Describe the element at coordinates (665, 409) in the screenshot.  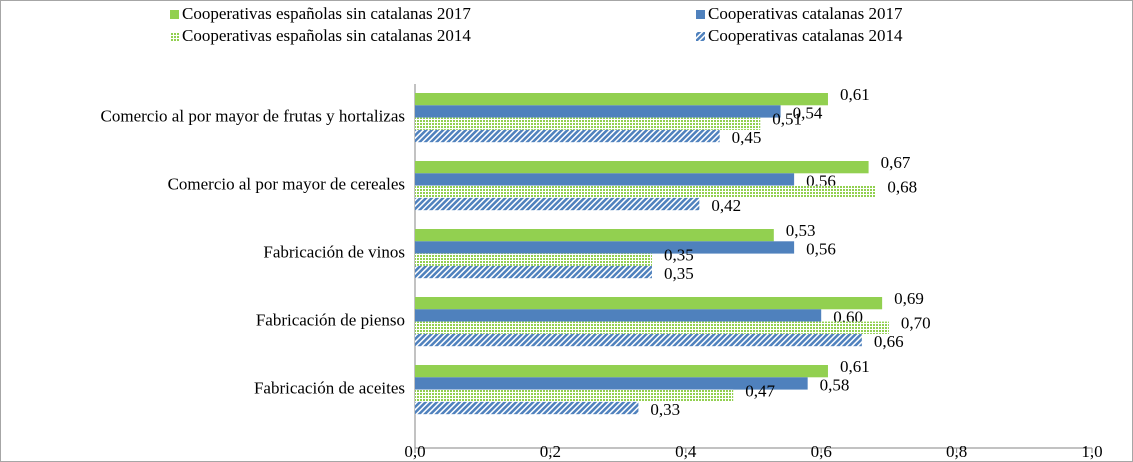
I see `value-label: 0,33` at that location.